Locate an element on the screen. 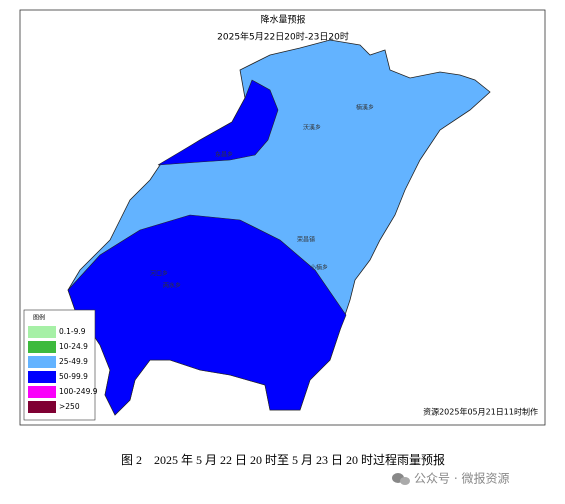 The image size is (565, 504). credit: 资源2025年05月21日11时制作 is located at coordinates (480, 412).